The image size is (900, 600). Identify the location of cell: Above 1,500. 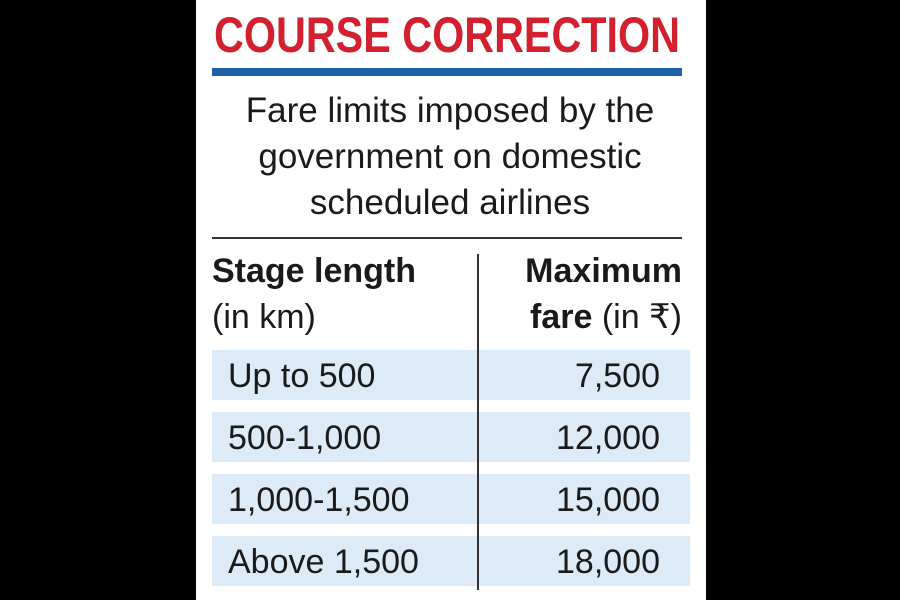
(323, 562).